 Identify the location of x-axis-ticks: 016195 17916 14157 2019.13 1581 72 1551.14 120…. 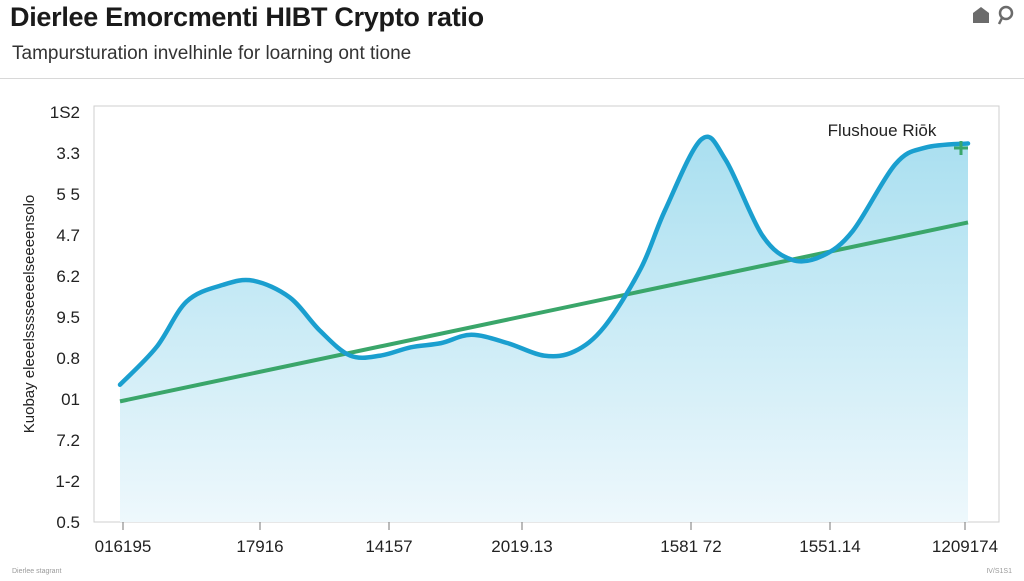
(546, 539).